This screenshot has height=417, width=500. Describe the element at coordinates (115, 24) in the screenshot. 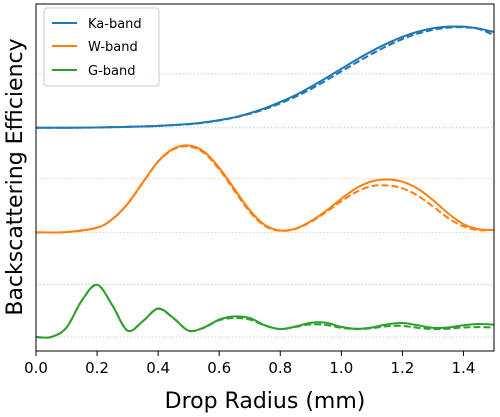

I see `legend-label-ka: Ka-band` at that location.